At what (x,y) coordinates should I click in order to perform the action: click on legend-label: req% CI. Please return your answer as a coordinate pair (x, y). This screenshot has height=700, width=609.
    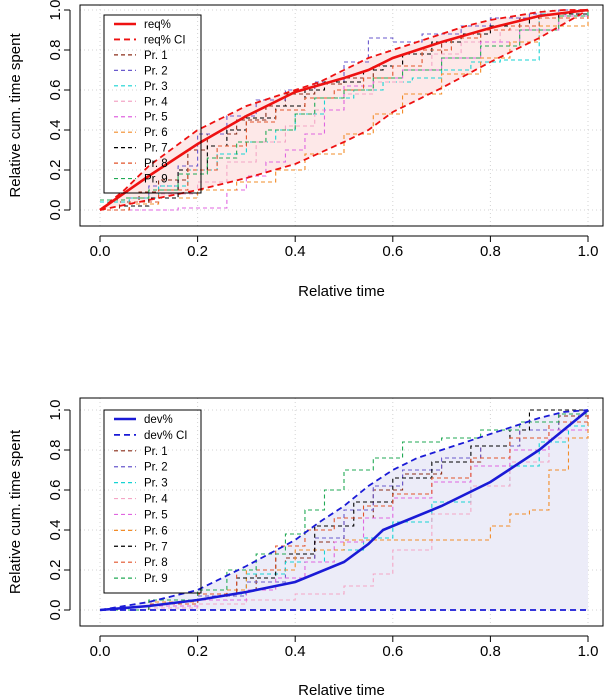
    Looking at the image, I should click on (165, 40).